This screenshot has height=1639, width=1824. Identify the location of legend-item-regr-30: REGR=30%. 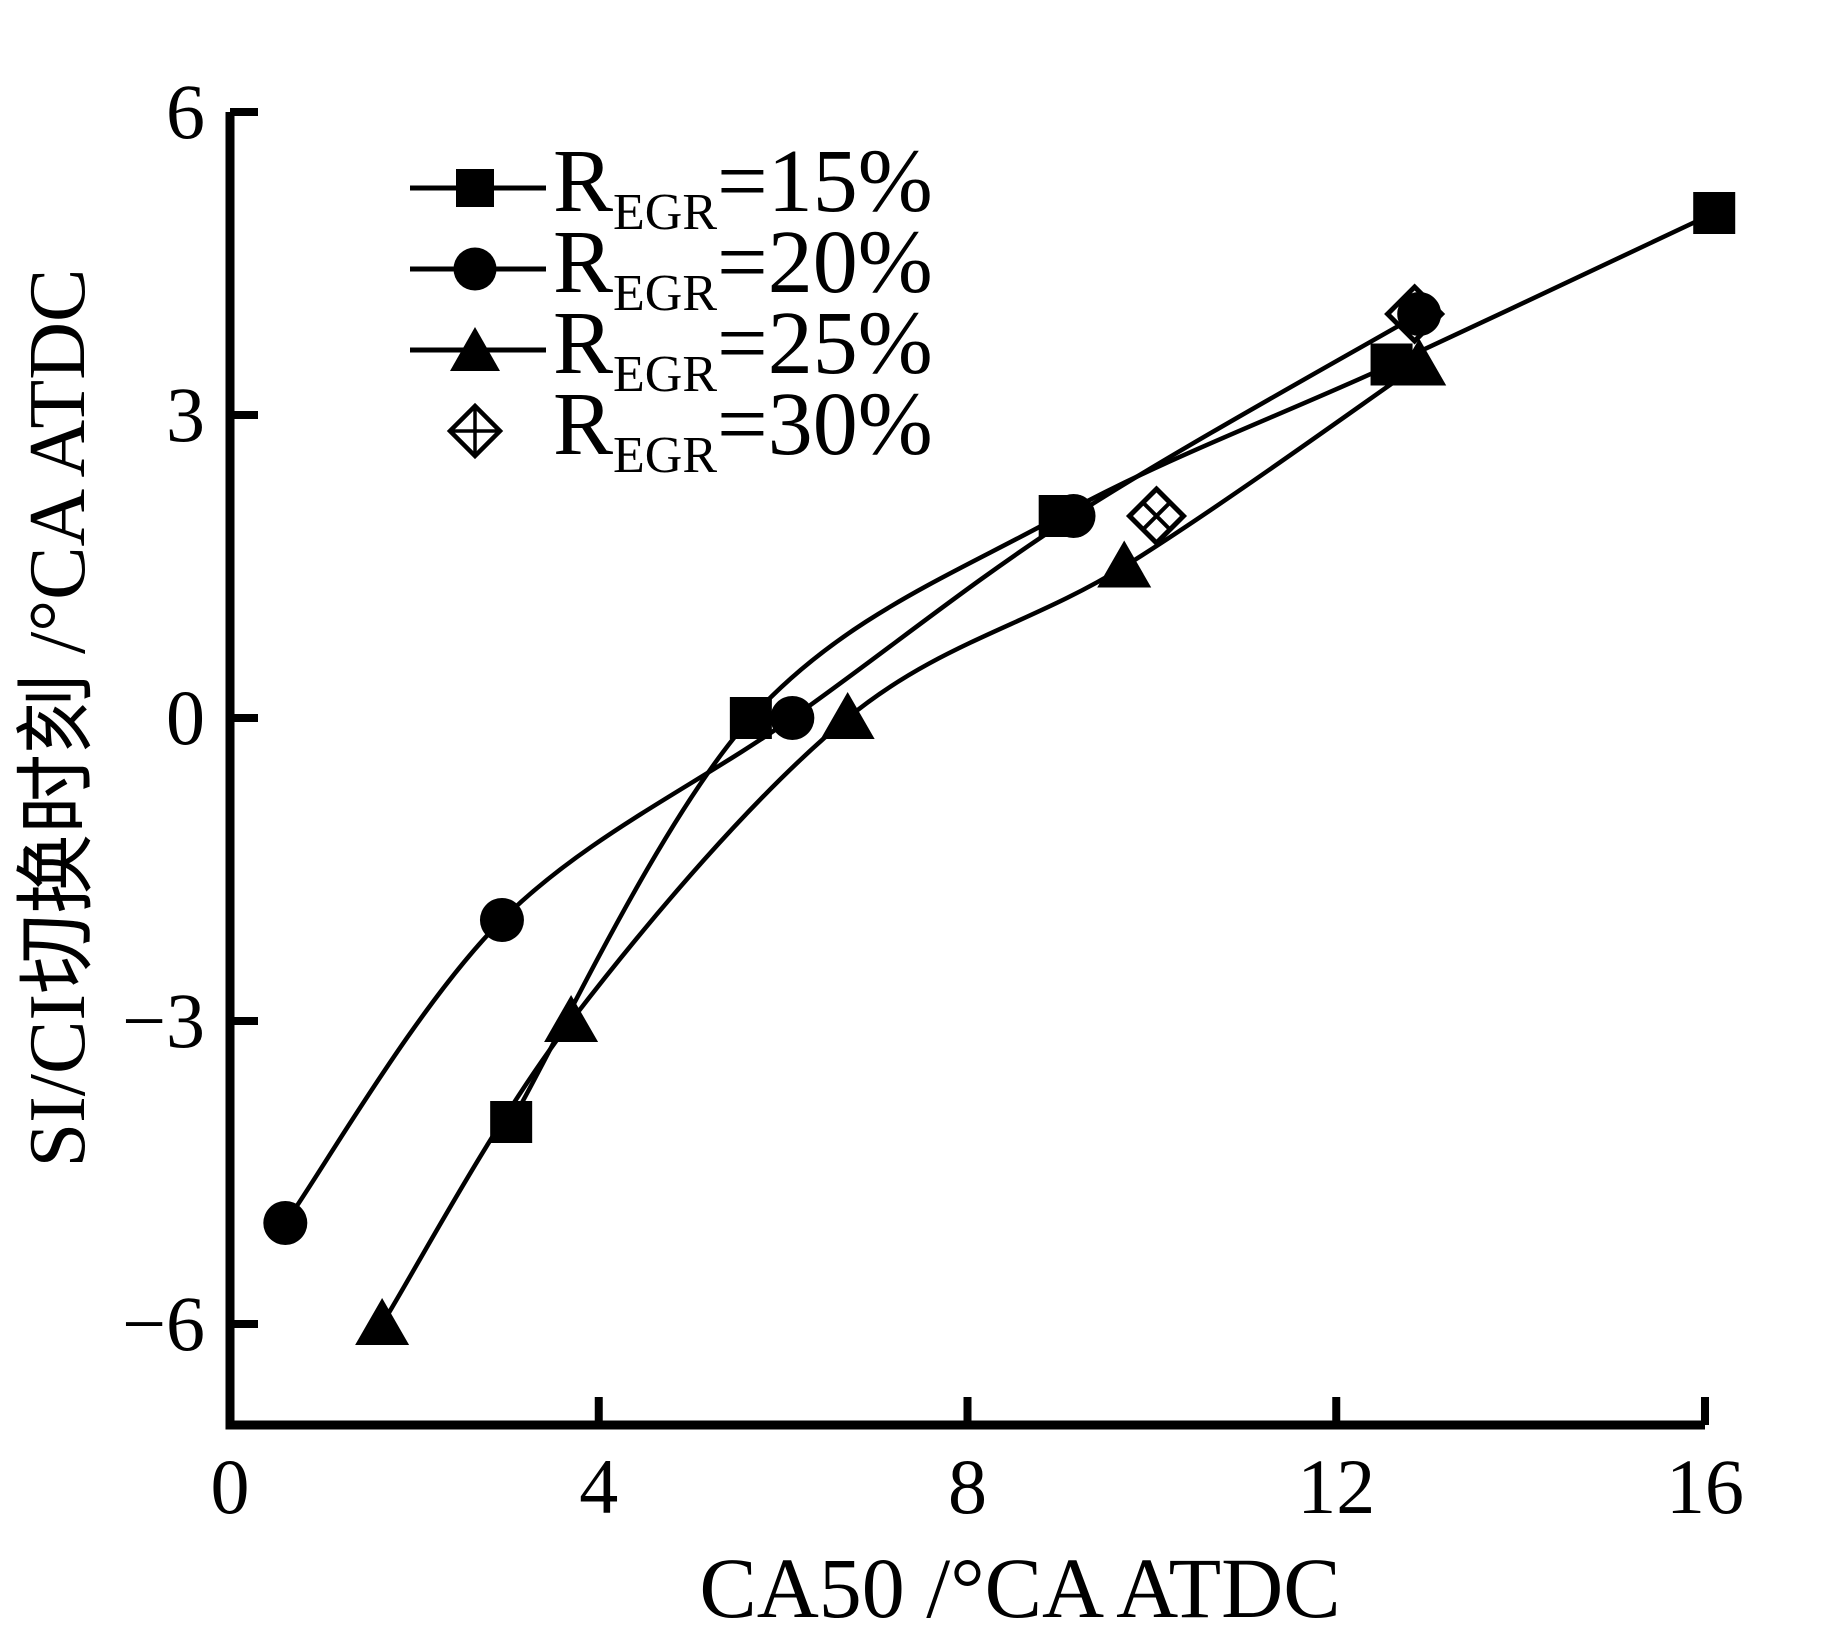
(670, 430).